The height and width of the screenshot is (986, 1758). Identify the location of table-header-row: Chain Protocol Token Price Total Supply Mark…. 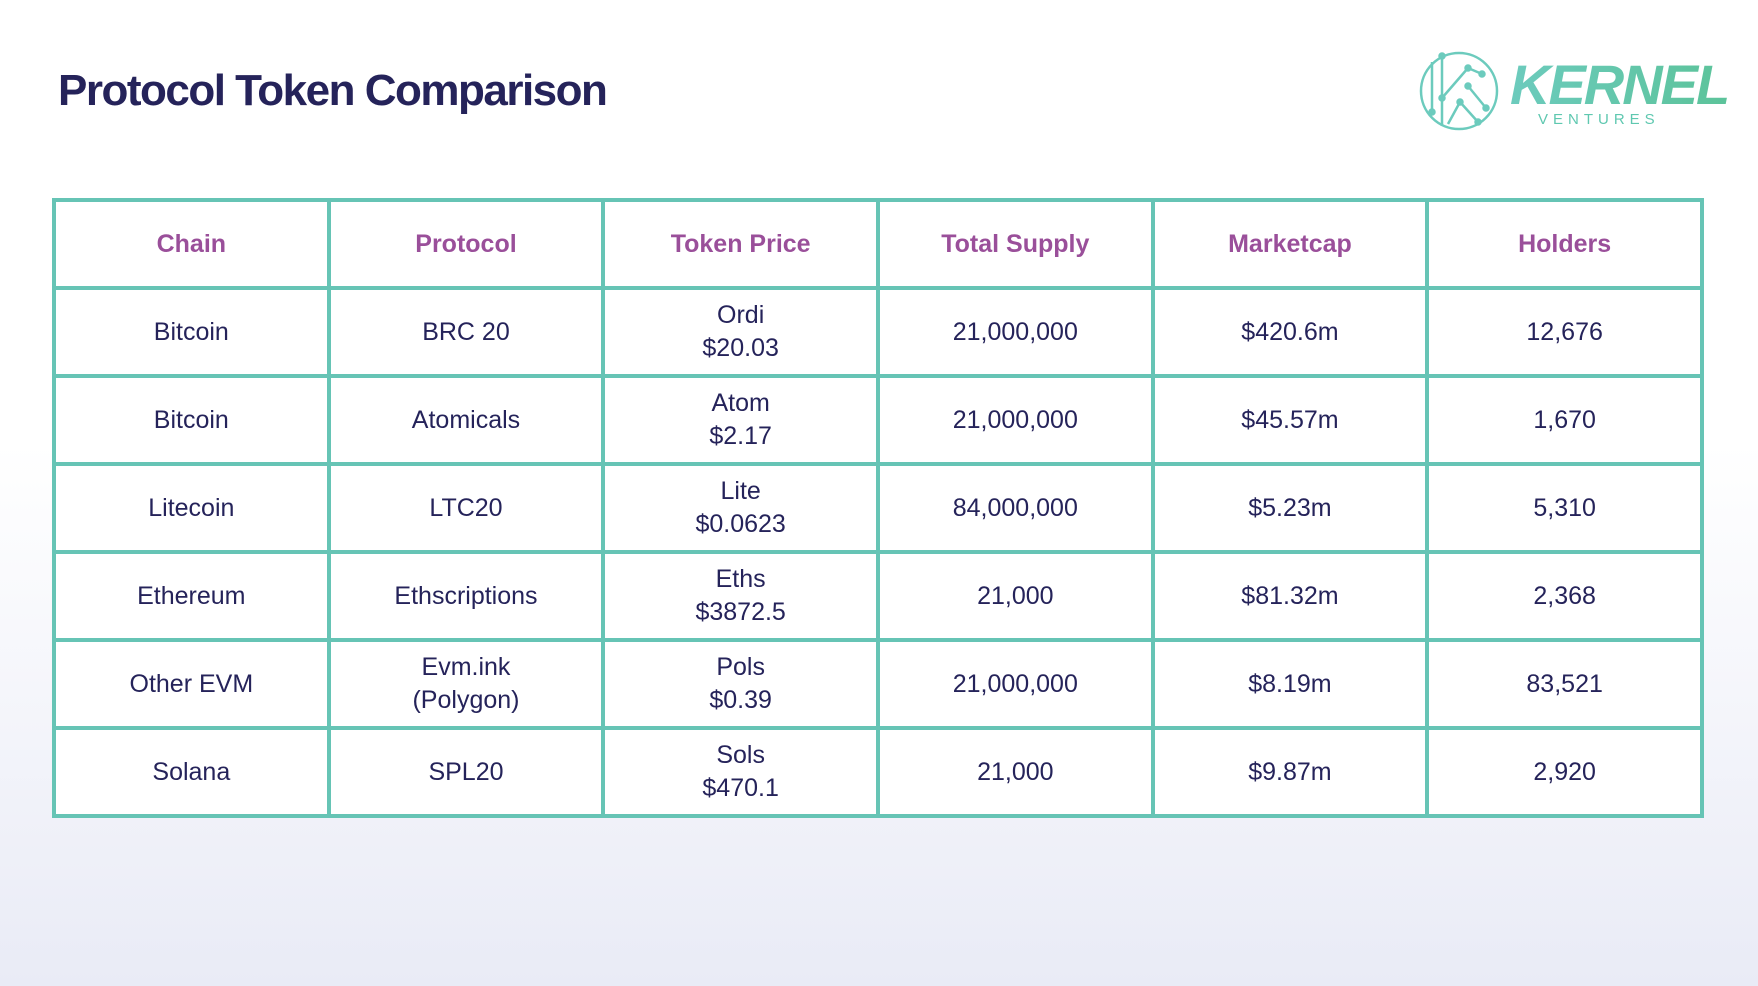
(878, 244).